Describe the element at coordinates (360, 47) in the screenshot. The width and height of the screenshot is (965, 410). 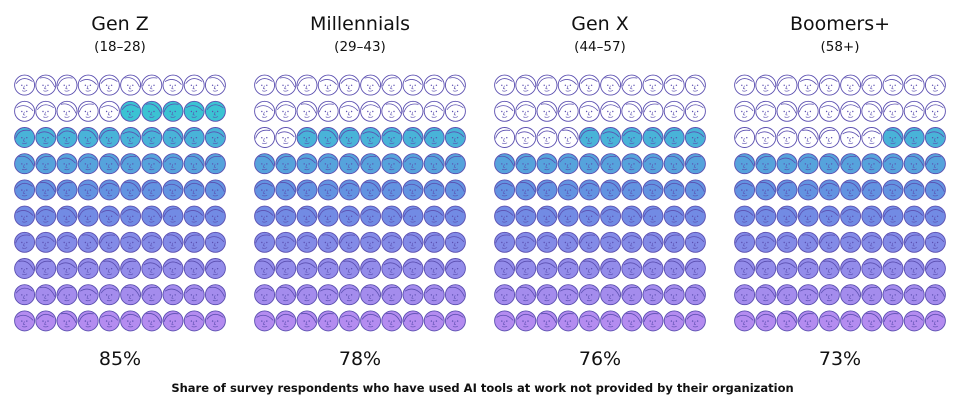
I see `age-range-label: (29–43)` at that location.